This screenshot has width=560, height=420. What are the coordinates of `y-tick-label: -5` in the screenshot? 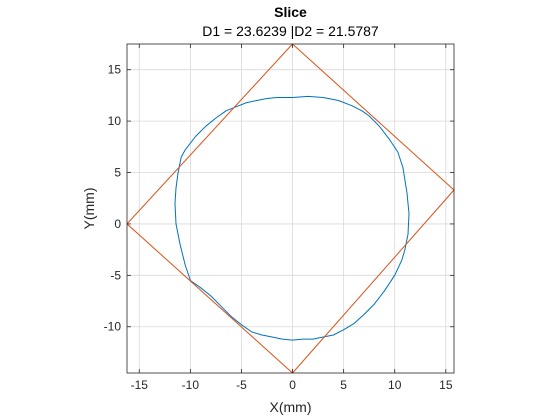 It's located at (115, 275).